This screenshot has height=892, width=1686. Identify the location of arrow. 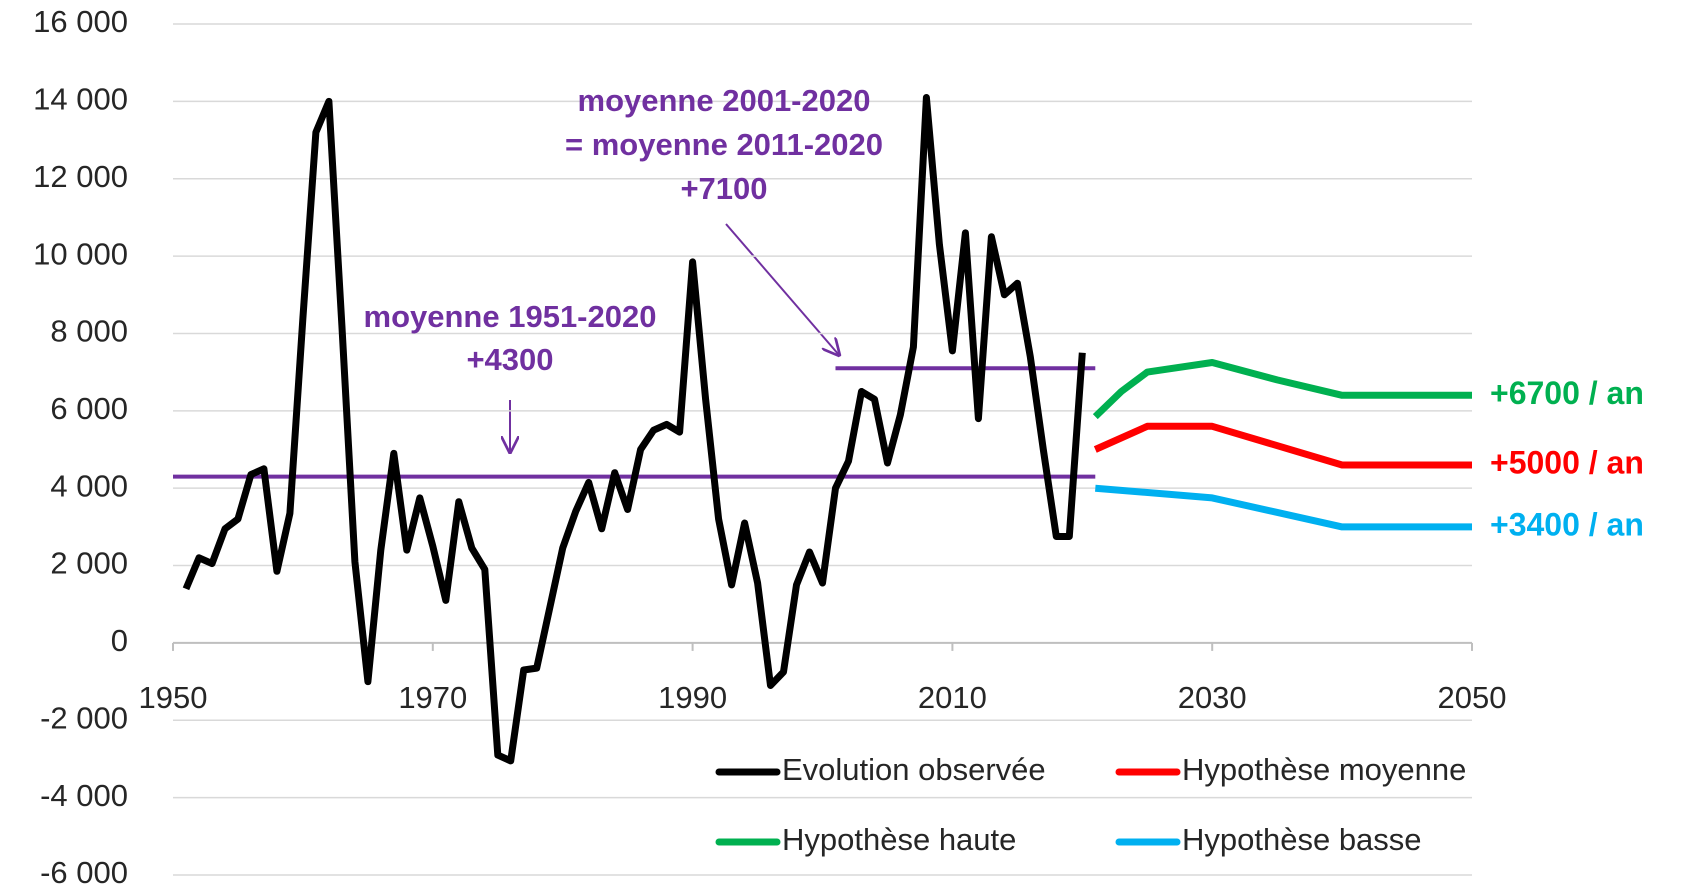
(782, 289).